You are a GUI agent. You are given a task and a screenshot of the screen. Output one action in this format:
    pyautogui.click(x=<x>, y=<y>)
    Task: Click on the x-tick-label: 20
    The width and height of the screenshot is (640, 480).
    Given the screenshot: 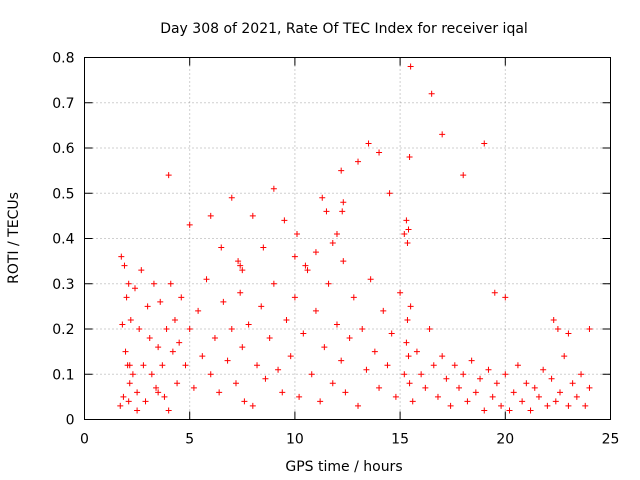 What is the action you would take?
    pyautogui.click(x=505, y=440)
    